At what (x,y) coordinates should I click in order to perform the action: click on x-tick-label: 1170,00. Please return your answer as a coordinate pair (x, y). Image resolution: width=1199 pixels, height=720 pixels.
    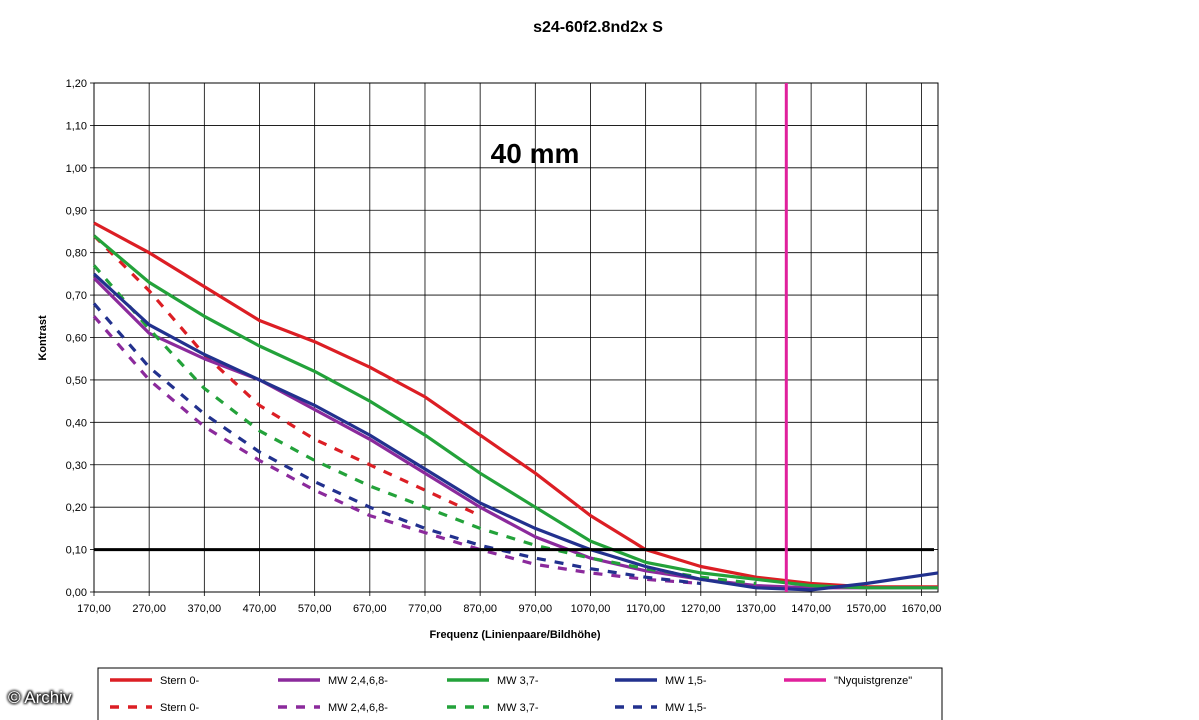
    Looking at the image, I should click on (645, 609).